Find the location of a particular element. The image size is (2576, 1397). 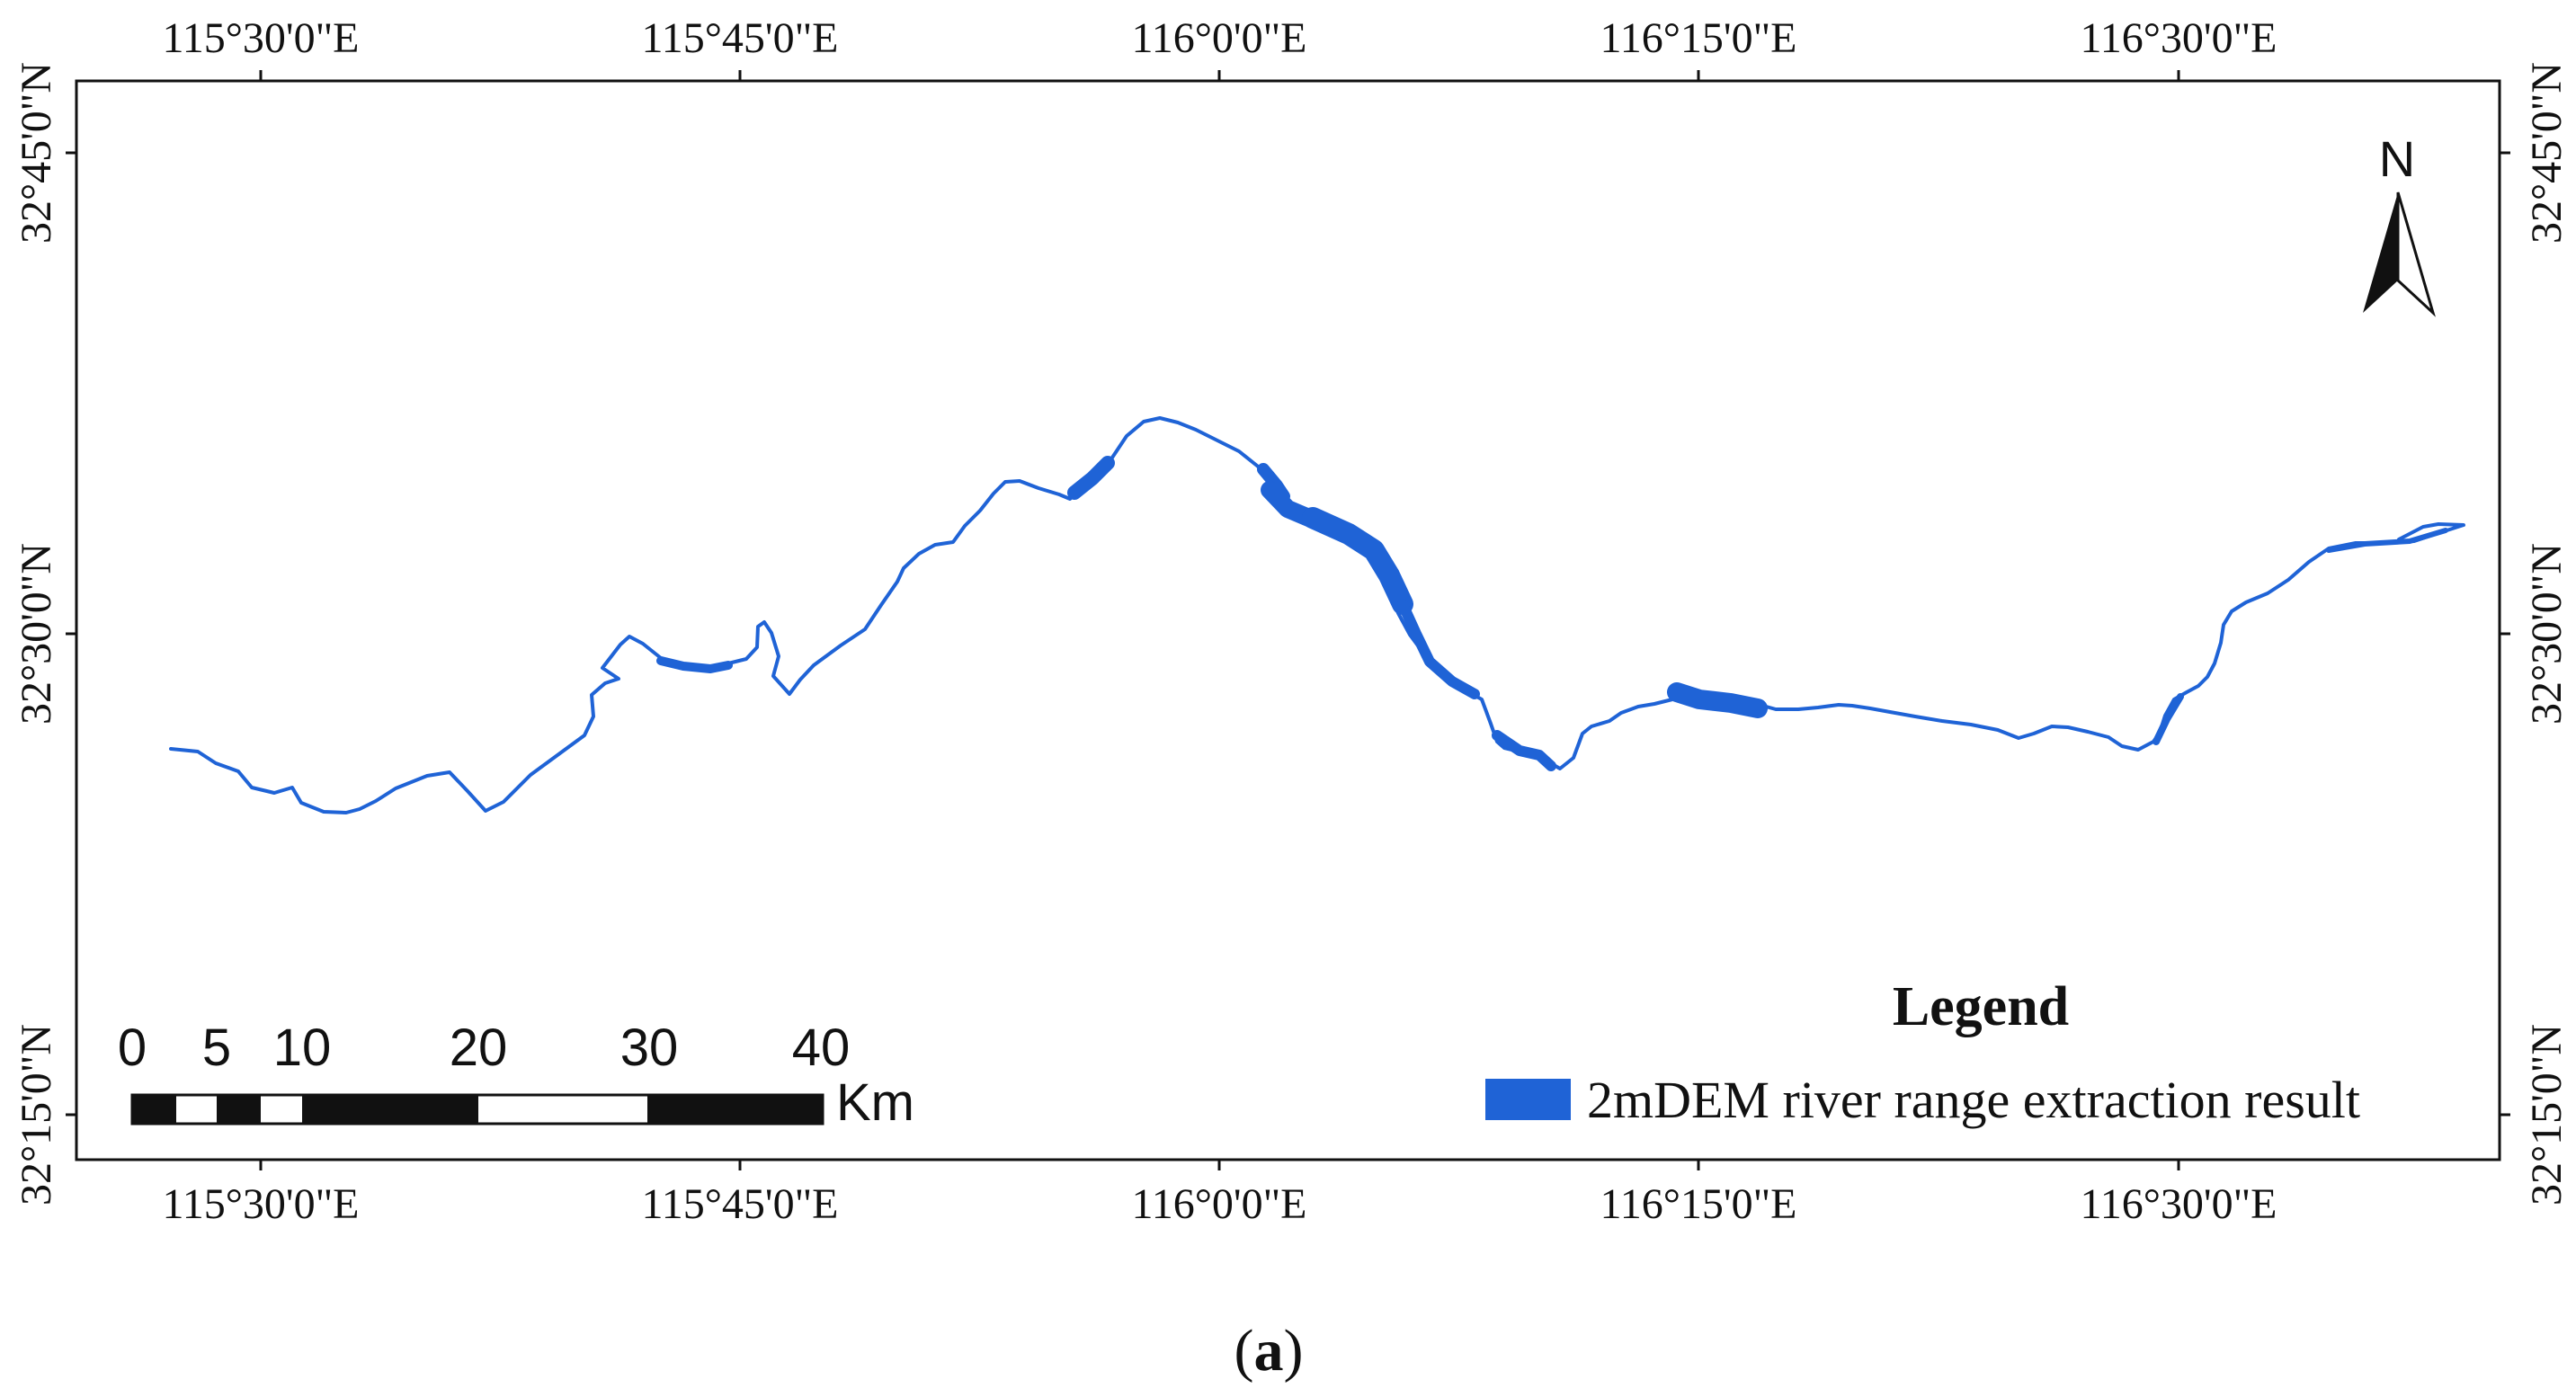

bottom-lon-label: 115°45'0"E is located at coordinates (741, 1204).